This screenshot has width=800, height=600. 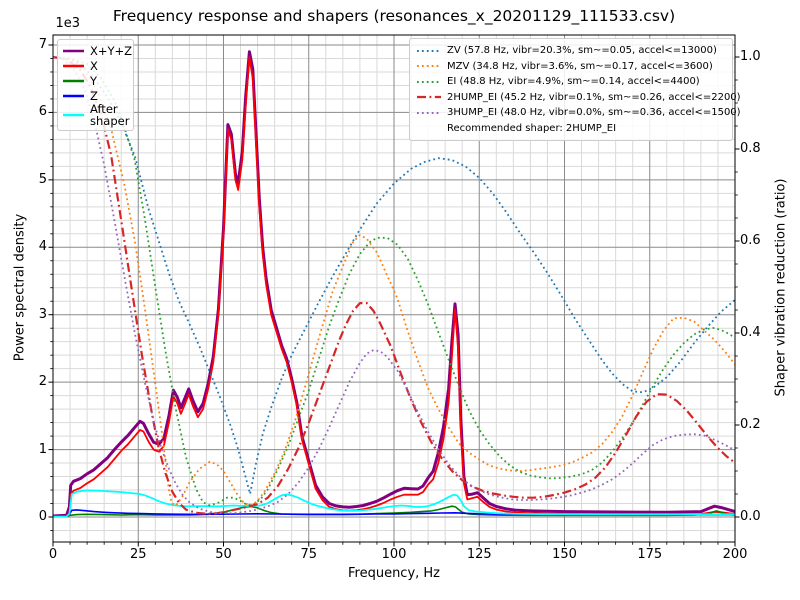 What do you see at coordinates (42, 449) in the screenshot?
I see `y-left-tick-label: 1` at bounding box center [42, 449].